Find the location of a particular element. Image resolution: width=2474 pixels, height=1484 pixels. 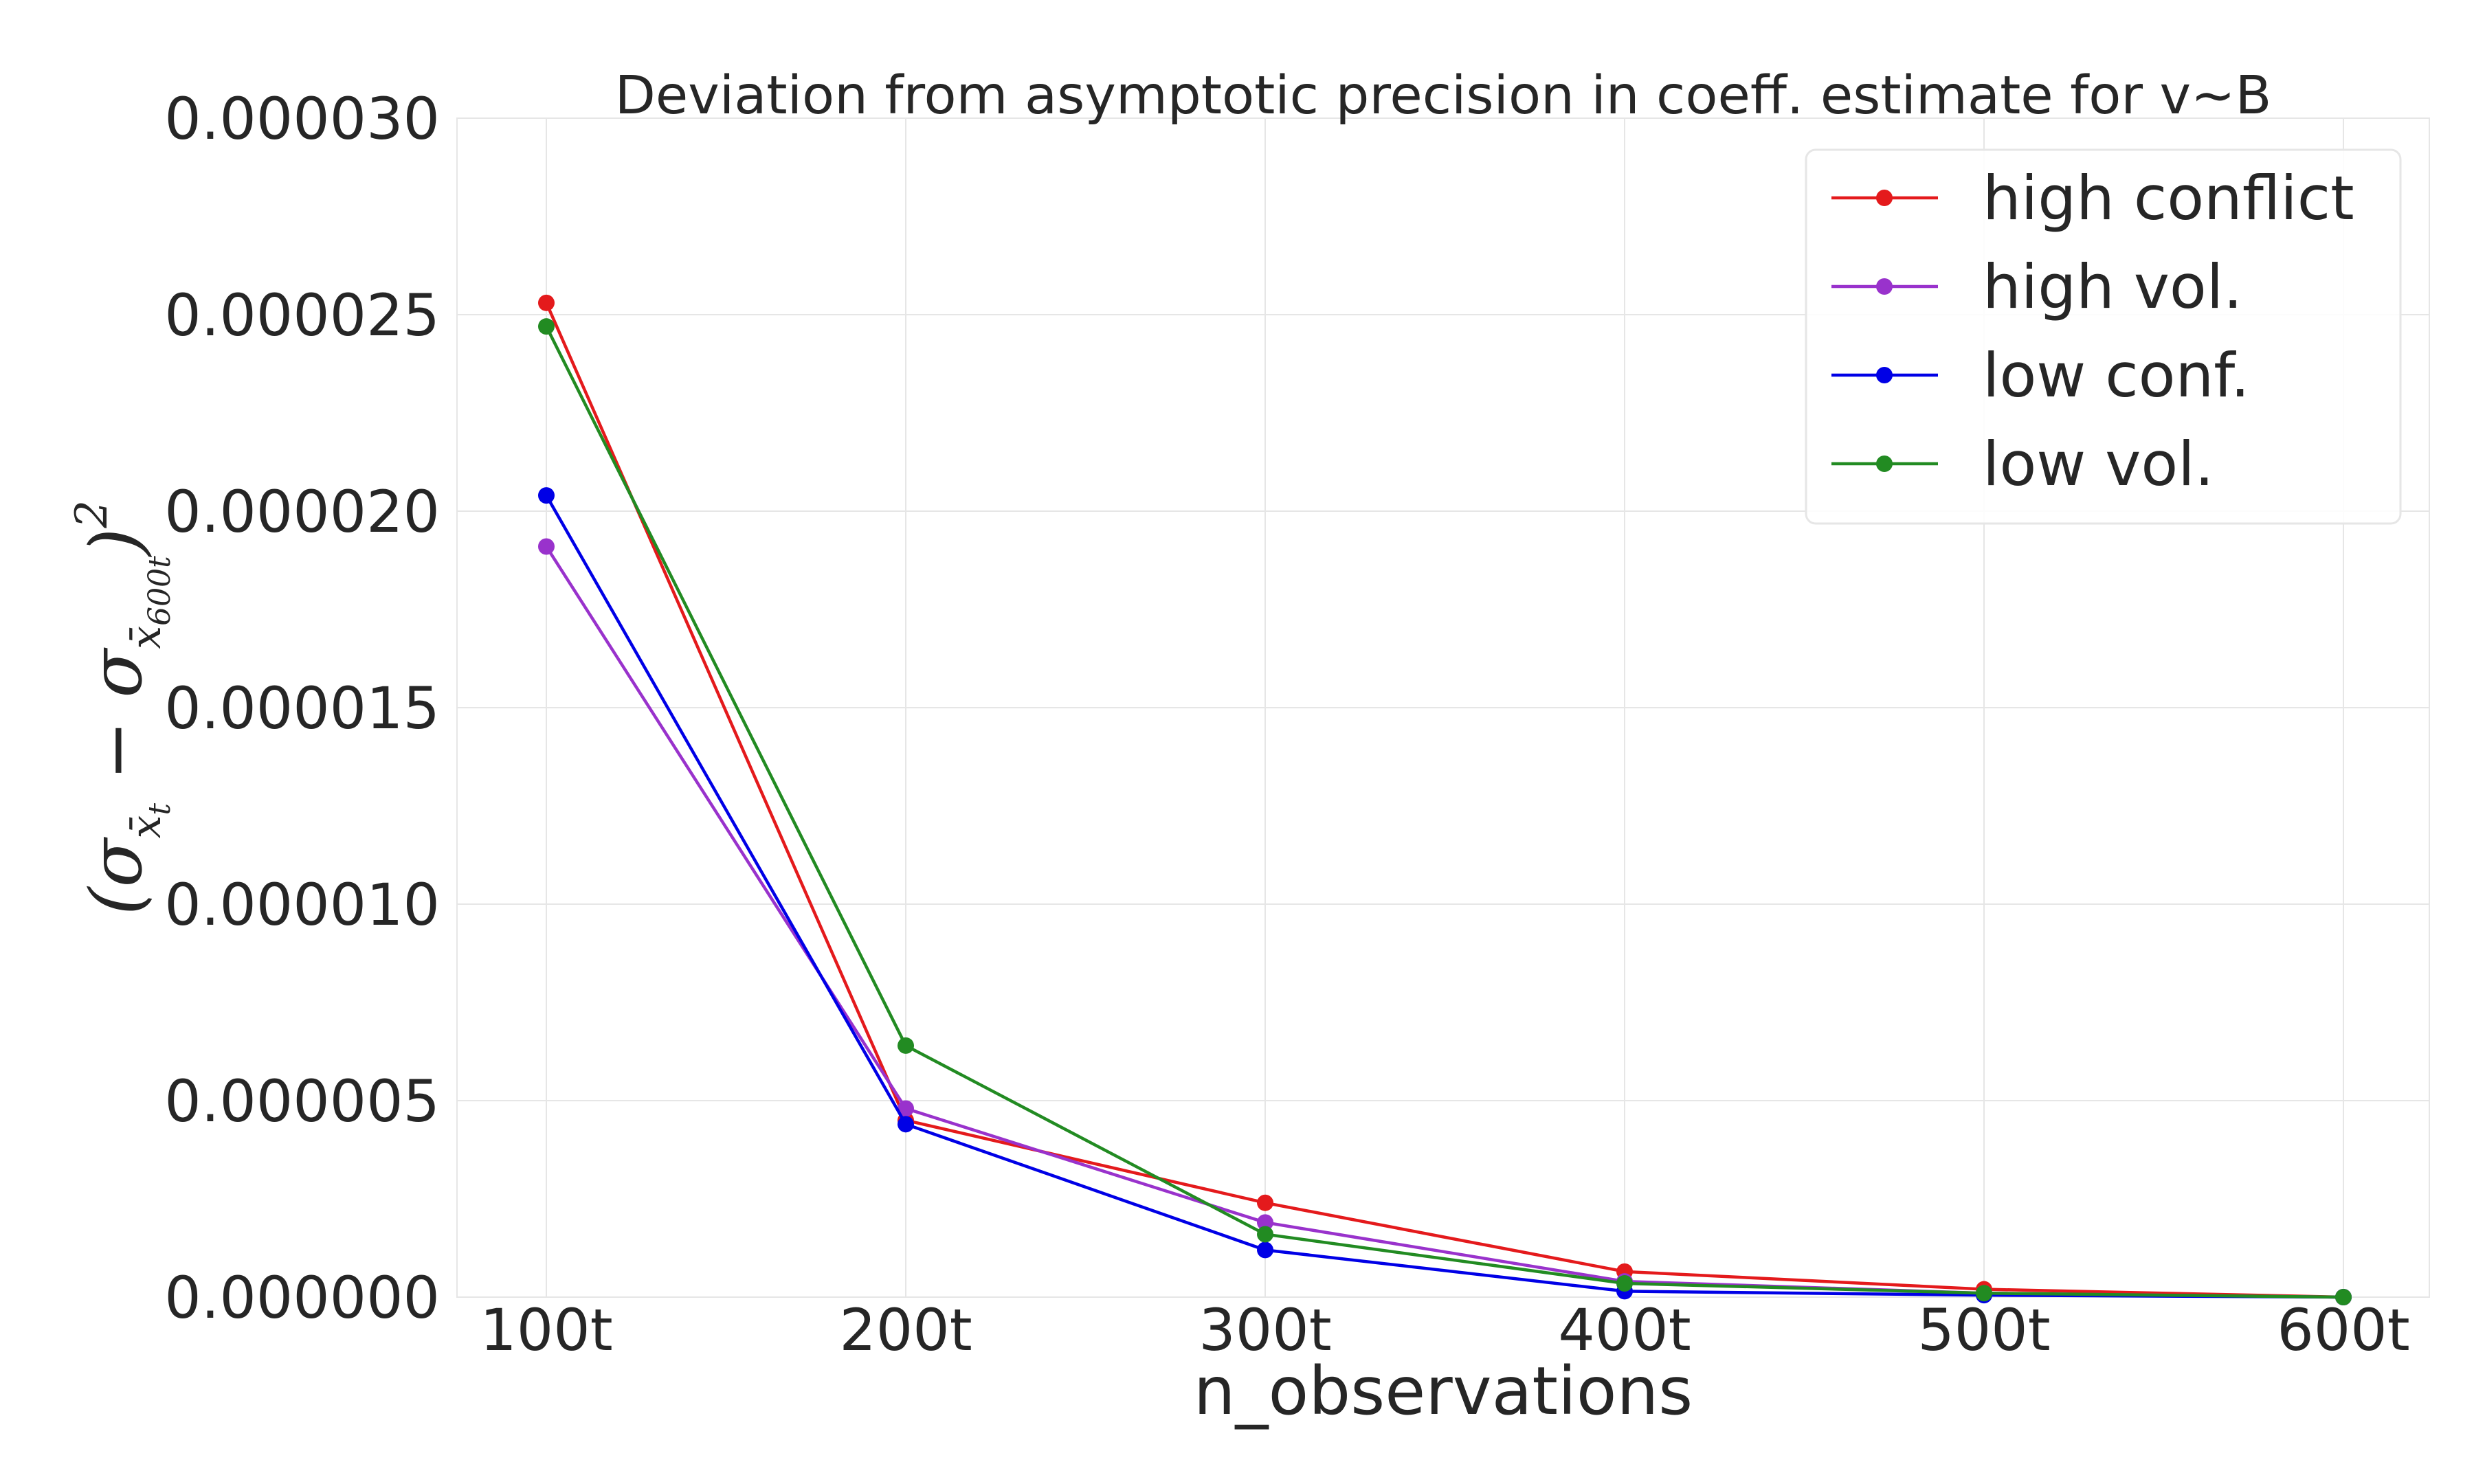

legend-entry: high vol. is located at coordinates (2036, 286).